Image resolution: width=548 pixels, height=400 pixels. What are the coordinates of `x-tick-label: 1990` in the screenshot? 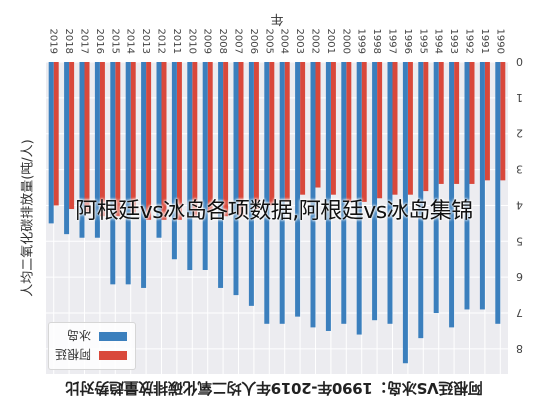 It's located at (499, 41).